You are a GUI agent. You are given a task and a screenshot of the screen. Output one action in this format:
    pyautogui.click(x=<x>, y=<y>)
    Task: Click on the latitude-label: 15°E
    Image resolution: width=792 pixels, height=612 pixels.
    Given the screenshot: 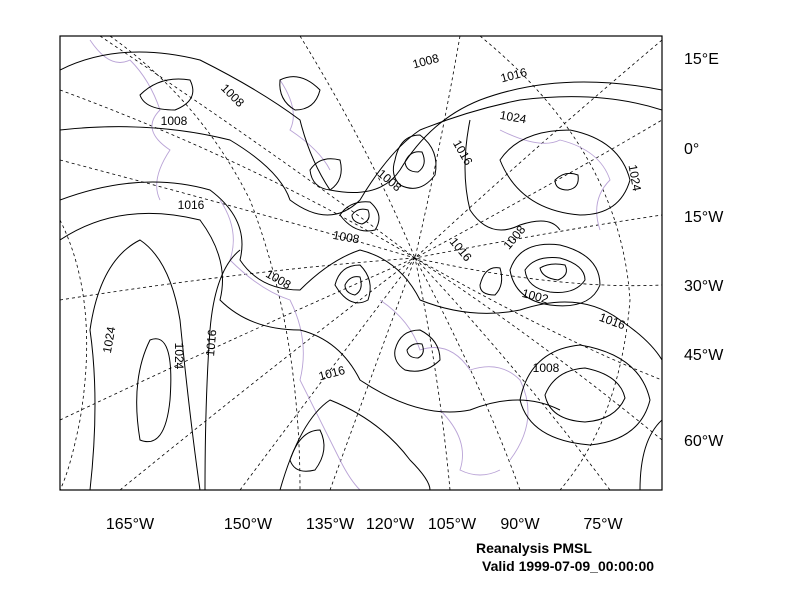 What is the action you would take?
    pyautogui.click(x=701, y=59)
    